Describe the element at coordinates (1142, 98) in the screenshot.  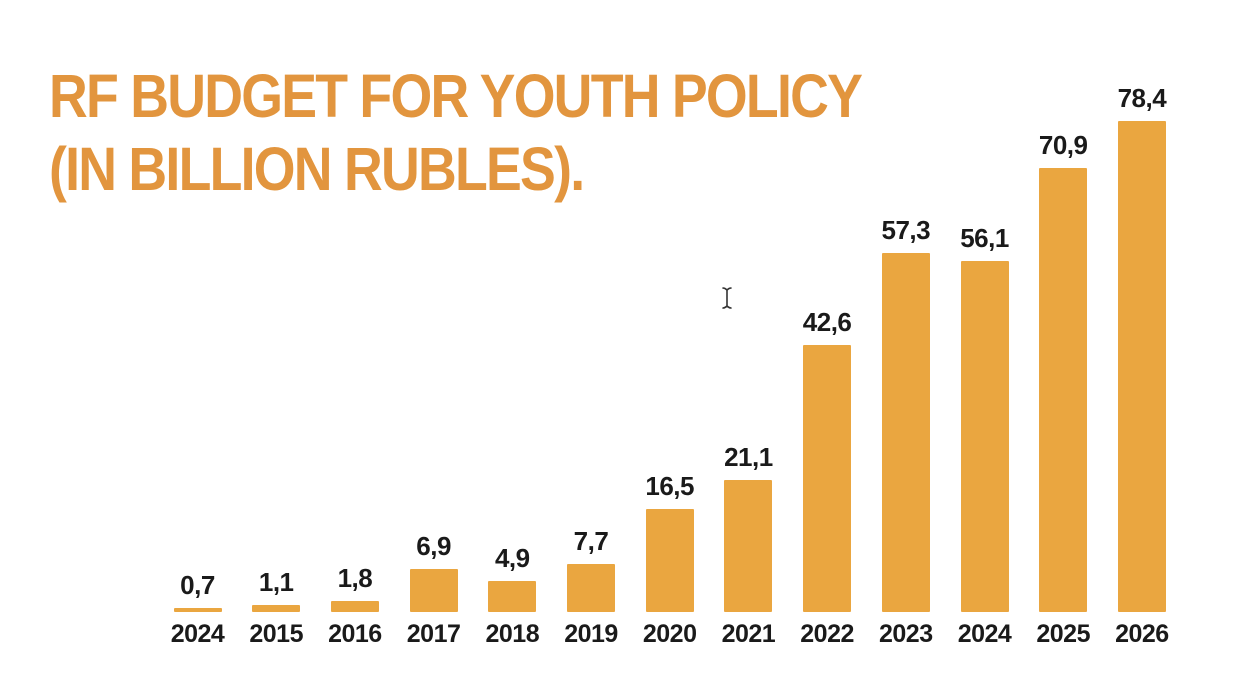
I see `bar-value-label: 78,4` at that location.